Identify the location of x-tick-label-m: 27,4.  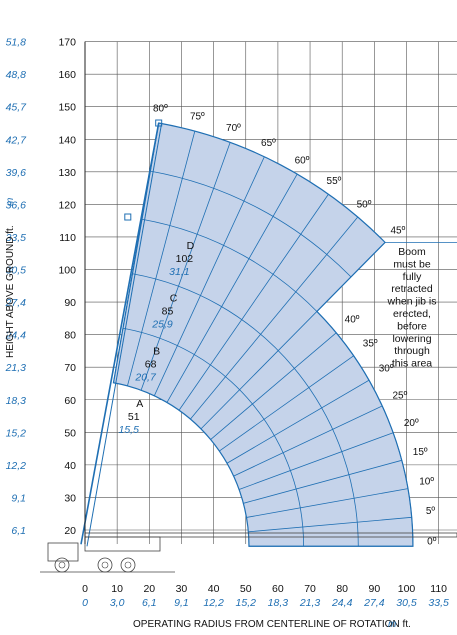
(374, 603).